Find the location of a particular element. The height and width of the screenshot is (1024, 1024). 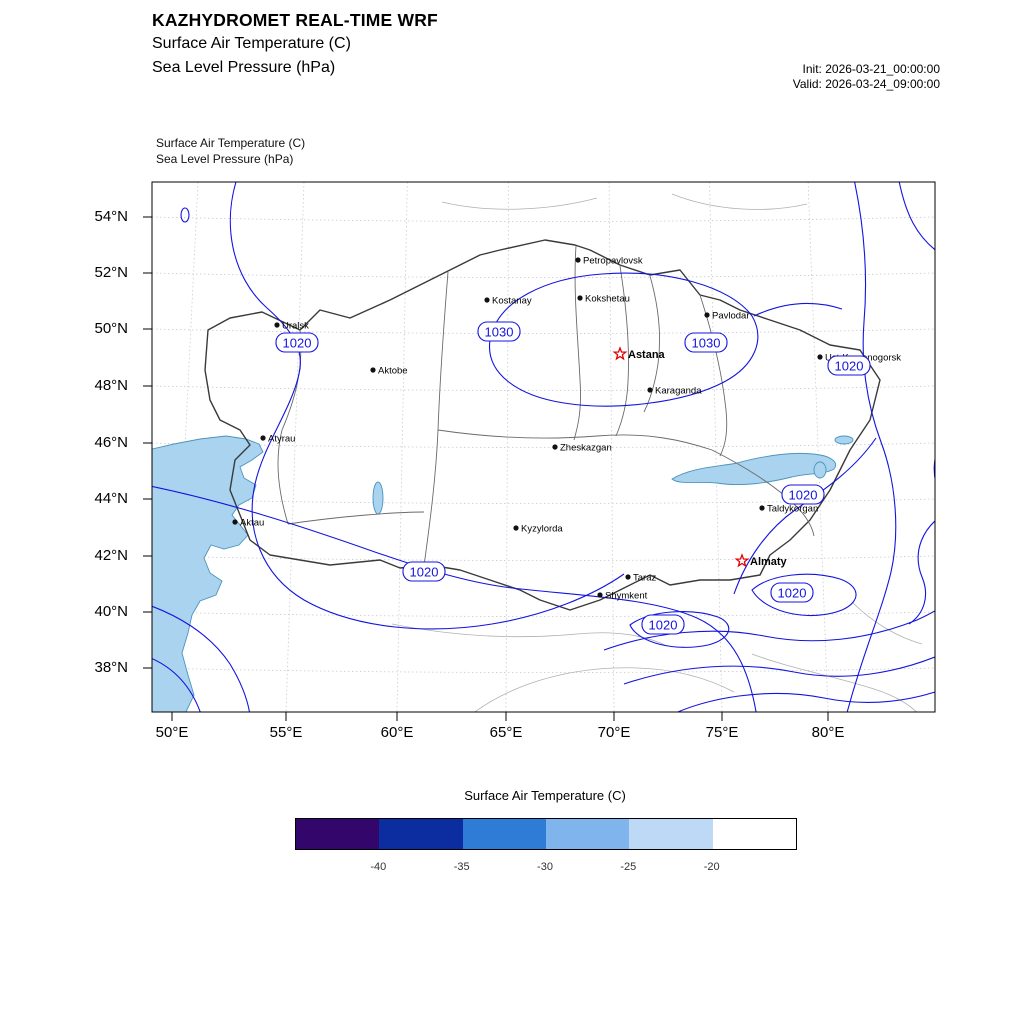

city-label: Taraz is located at coordinates (644, 578).